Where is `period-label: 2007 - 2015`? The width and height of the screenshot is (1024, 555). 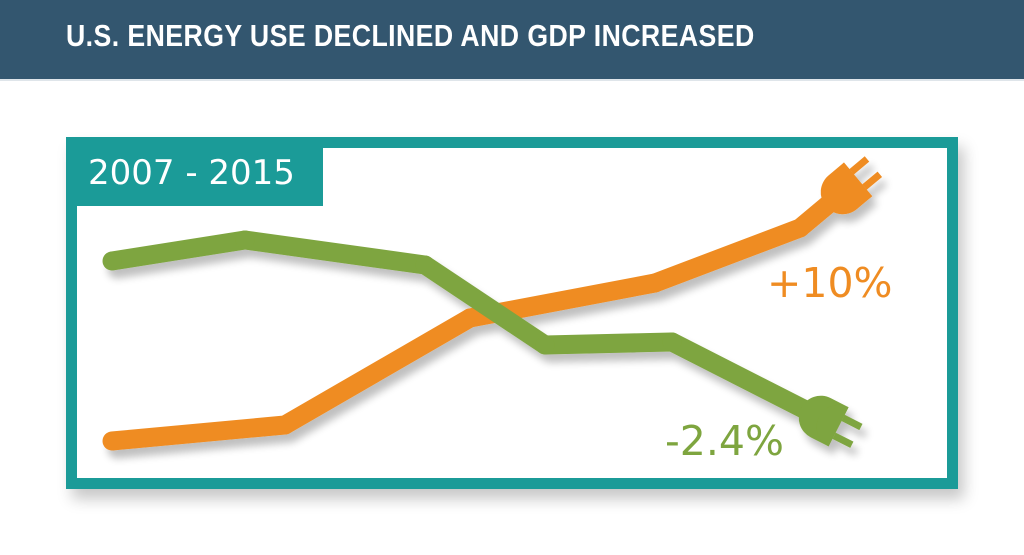
period-label: 2007 - 2015 is located at coordinates (191, 173).